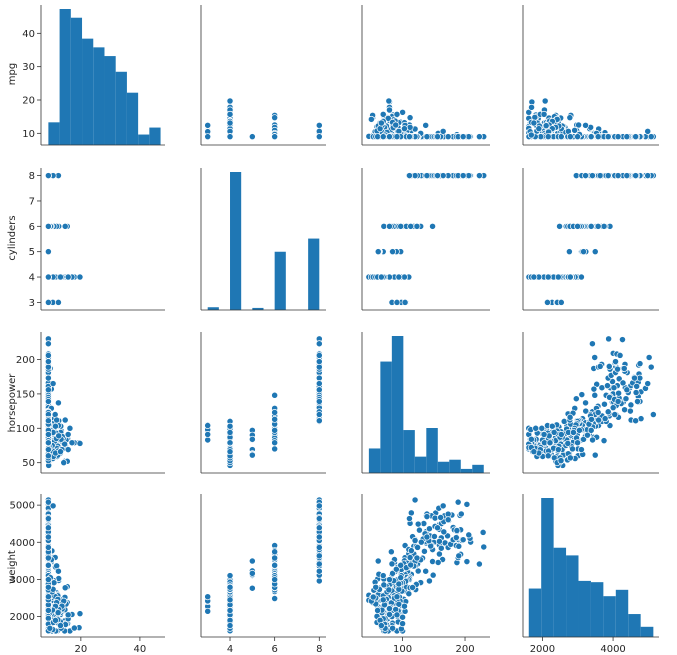 Image resolution: width=677 pixels, height=655 pixels. I want to click on ytick-label-horsepower-200: 200, so click(25, 360).